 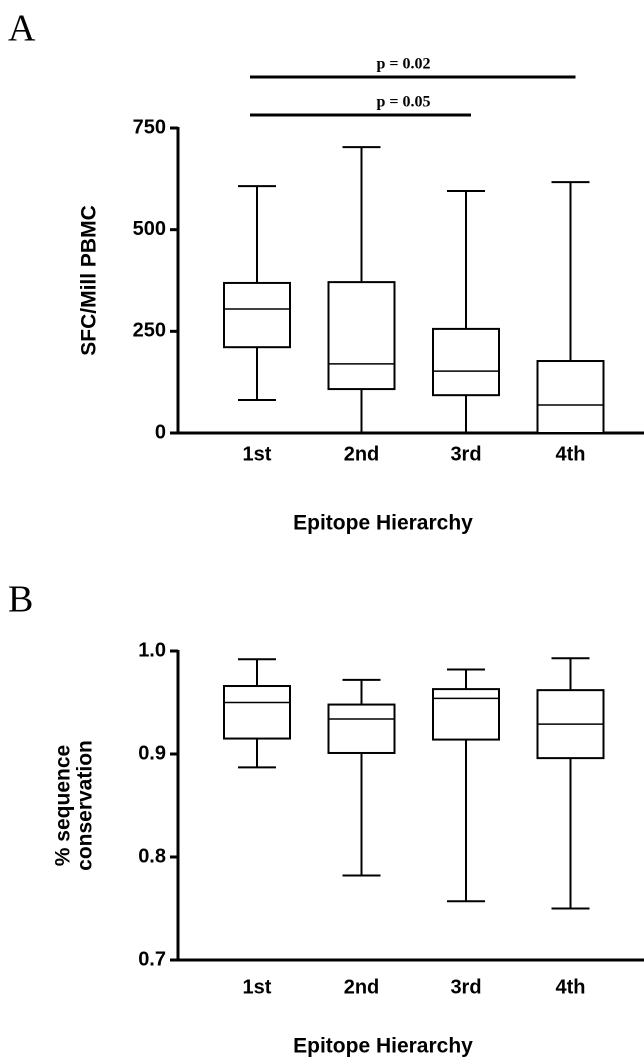 What do you see at coordinates (149, 127) in the screenshot?
I see `y-tick-label: 750` at bounding box center [149, 127].